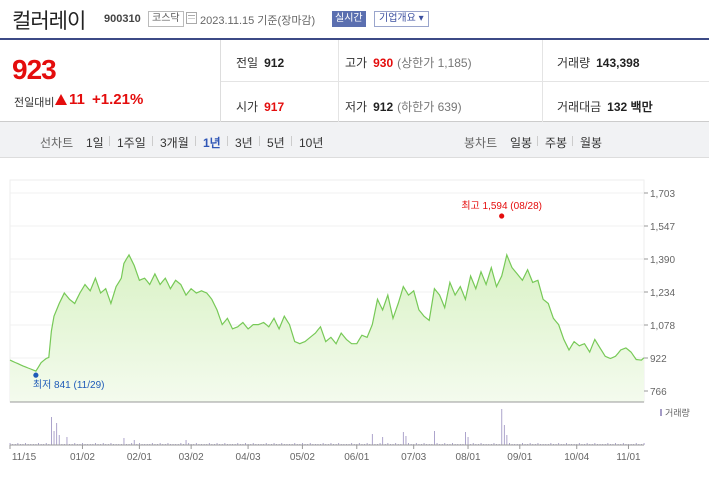 The image size is (709, 484). What do you see at coordinates (677, 412) in the screenshot?
I see `volume-legend-label: 거래량` at bounding box center [677, 412].